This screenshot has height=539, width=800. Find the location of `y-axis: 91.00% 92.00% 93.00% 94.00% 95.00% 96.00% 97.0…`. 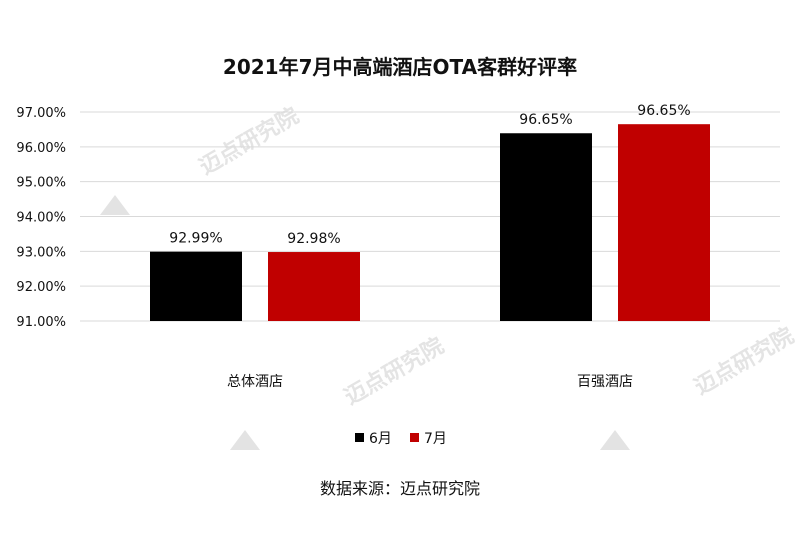

y-axis: 91.00% 92.00% 93.00% 94.00% 95.00% 96.00% 97.0… is located at coordinates (41, 218).